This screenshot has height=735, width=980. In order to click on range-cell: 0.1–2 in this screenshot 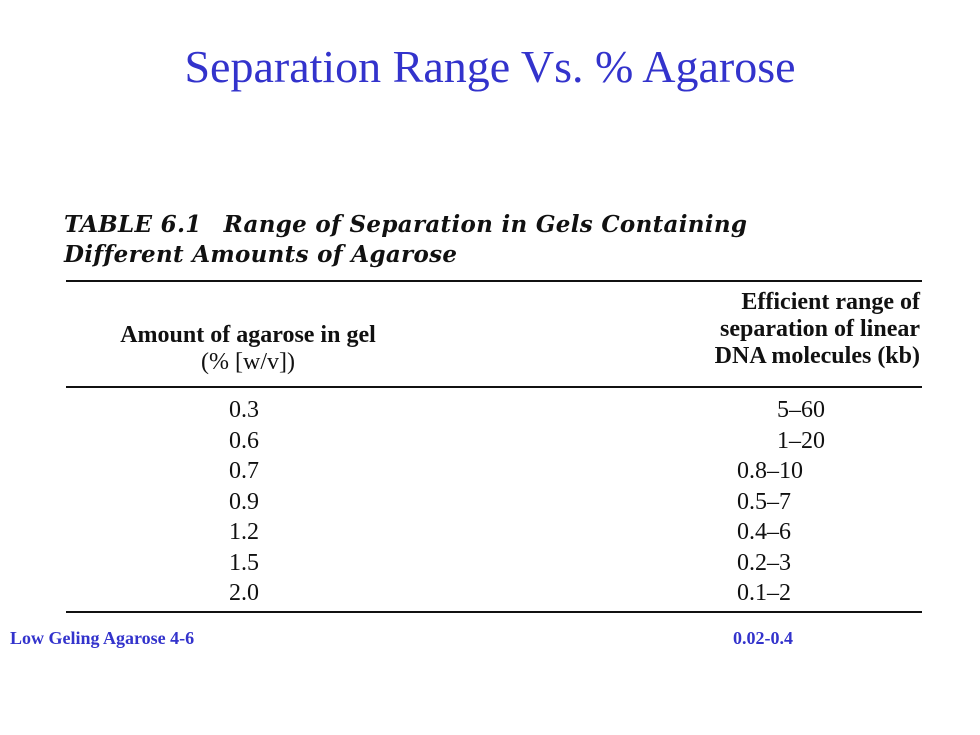, I will do `click(764, 593)`.